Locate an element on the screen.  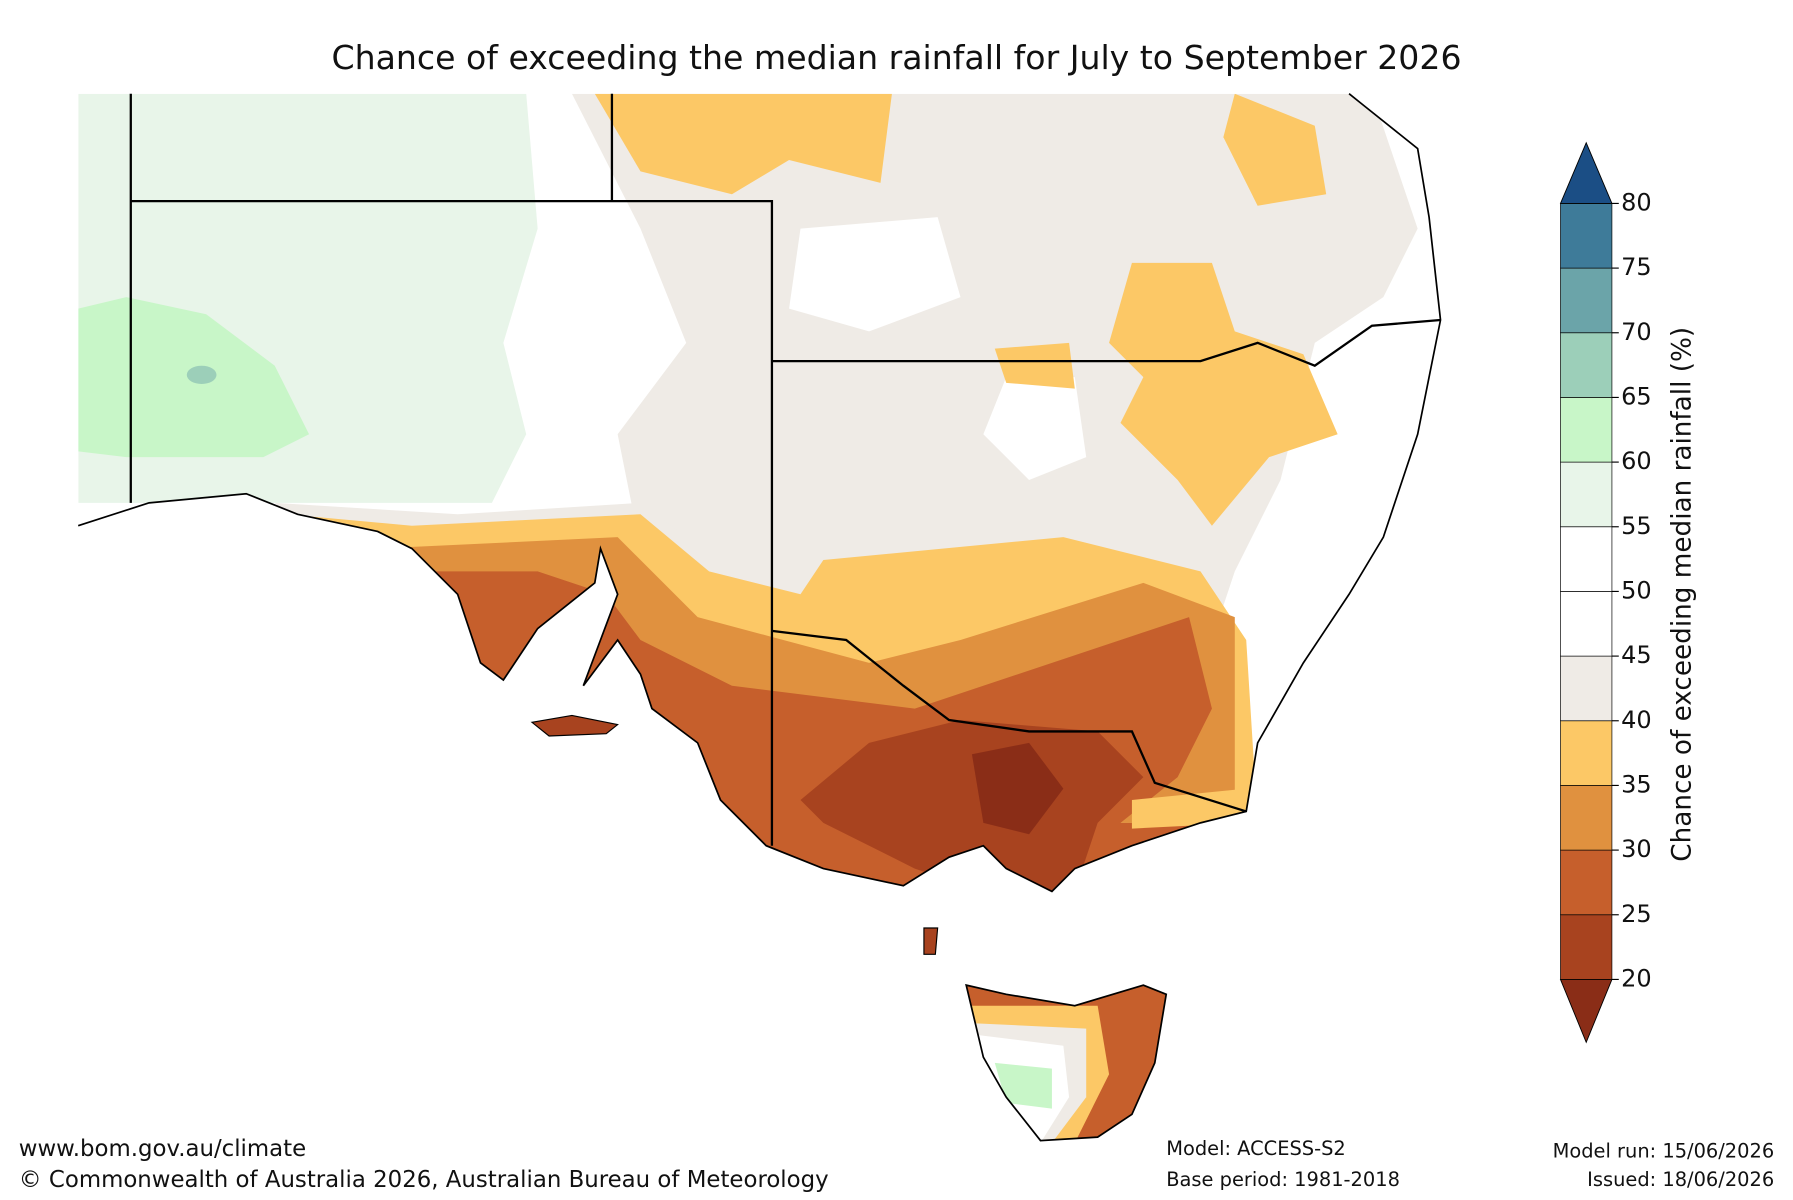
zone-35-40-small is located at coordinates (1034, 365).